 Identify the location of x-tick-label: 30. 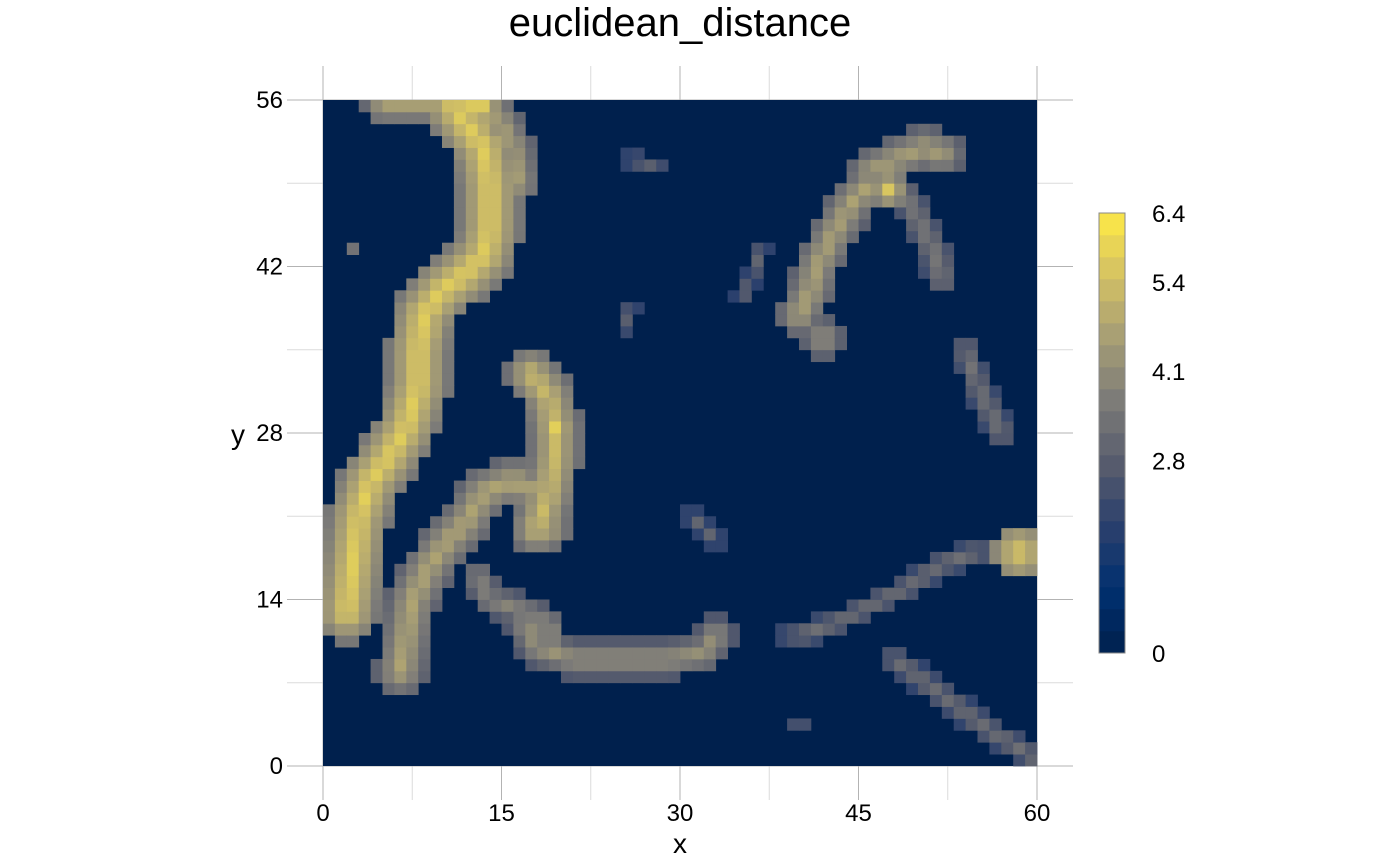
(680, 813).